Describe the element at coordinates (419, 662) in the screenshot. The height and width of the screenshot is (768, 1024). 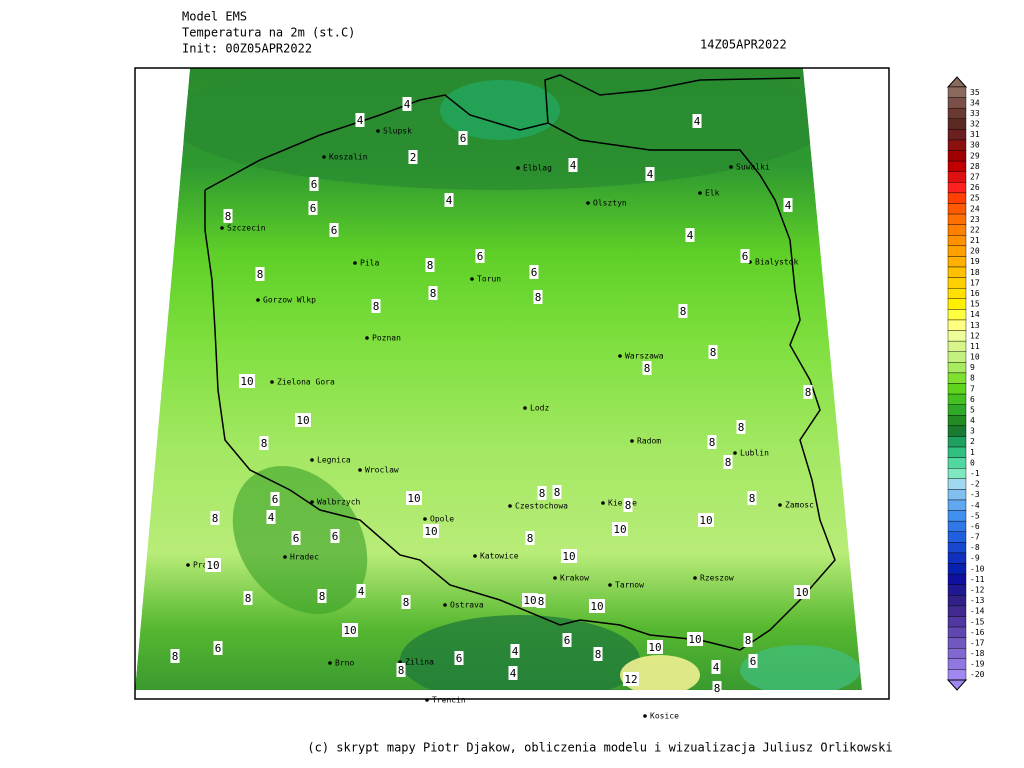
I see `city-label: Zilina` at that location.